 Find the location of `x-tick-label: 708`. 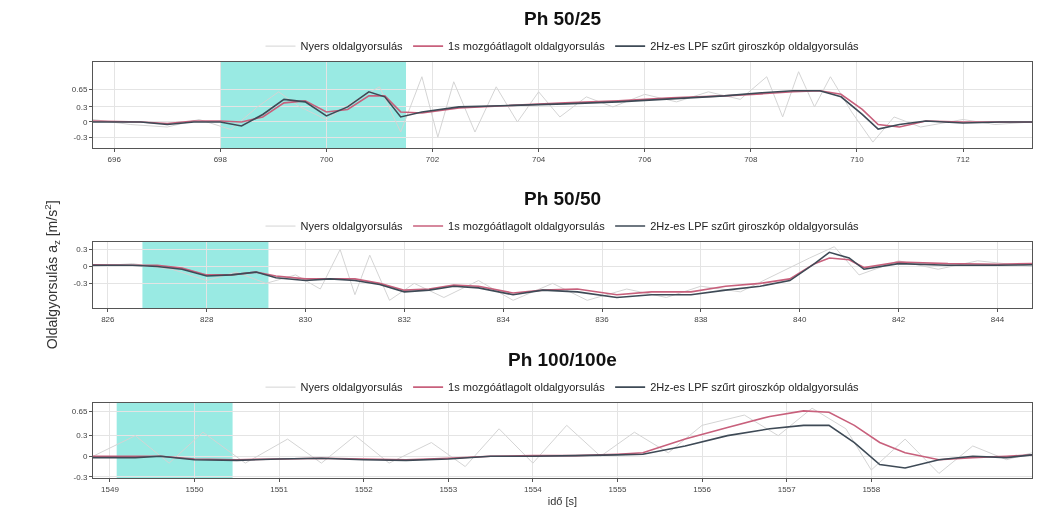

x-tick-label: 708 is located at coordinates (751, 159).